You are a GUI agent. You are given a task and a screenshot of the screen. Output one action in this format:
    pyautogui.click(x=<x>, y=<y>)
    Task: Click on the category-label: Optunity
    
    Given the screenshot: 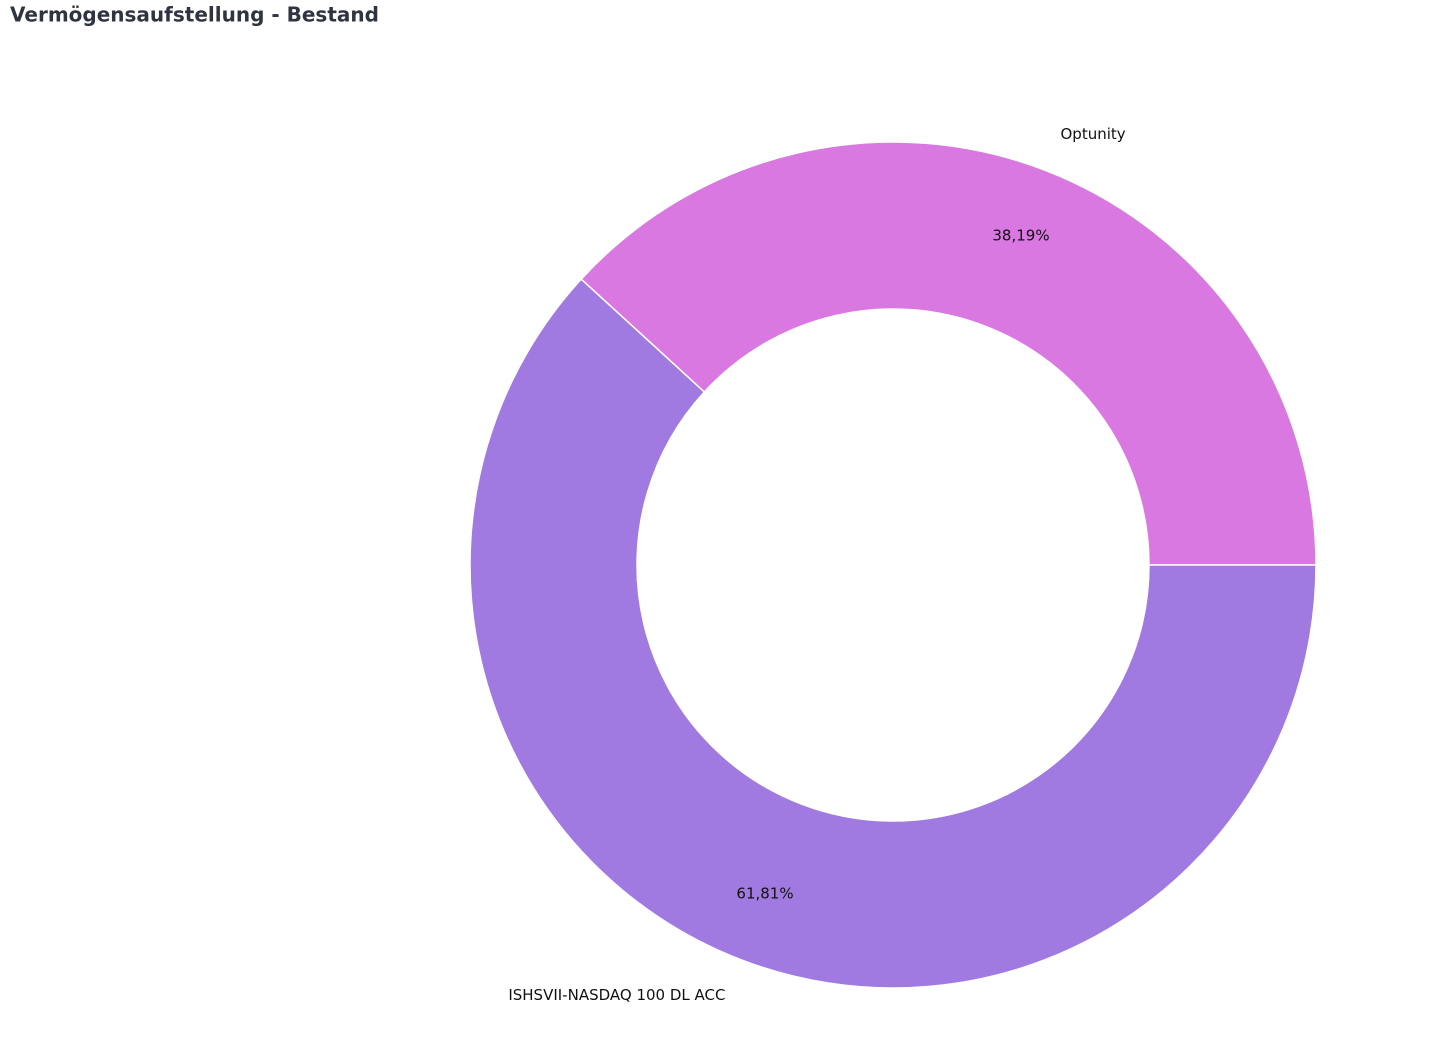 What is the action you would take?
    pyautogui.click(x=1093, y=134)
    